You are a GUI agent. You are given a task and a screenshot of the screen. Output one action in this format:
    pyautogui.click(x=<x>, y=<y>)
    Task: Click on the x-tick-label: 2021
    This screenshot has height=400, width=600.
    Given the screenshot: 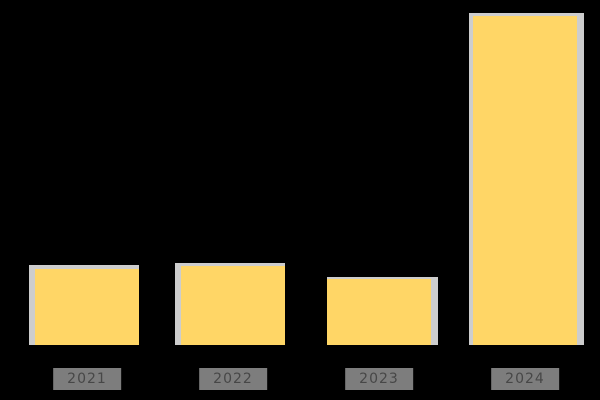 What is the action you would take?
    pyautogui.click(x=87, y=379)
    